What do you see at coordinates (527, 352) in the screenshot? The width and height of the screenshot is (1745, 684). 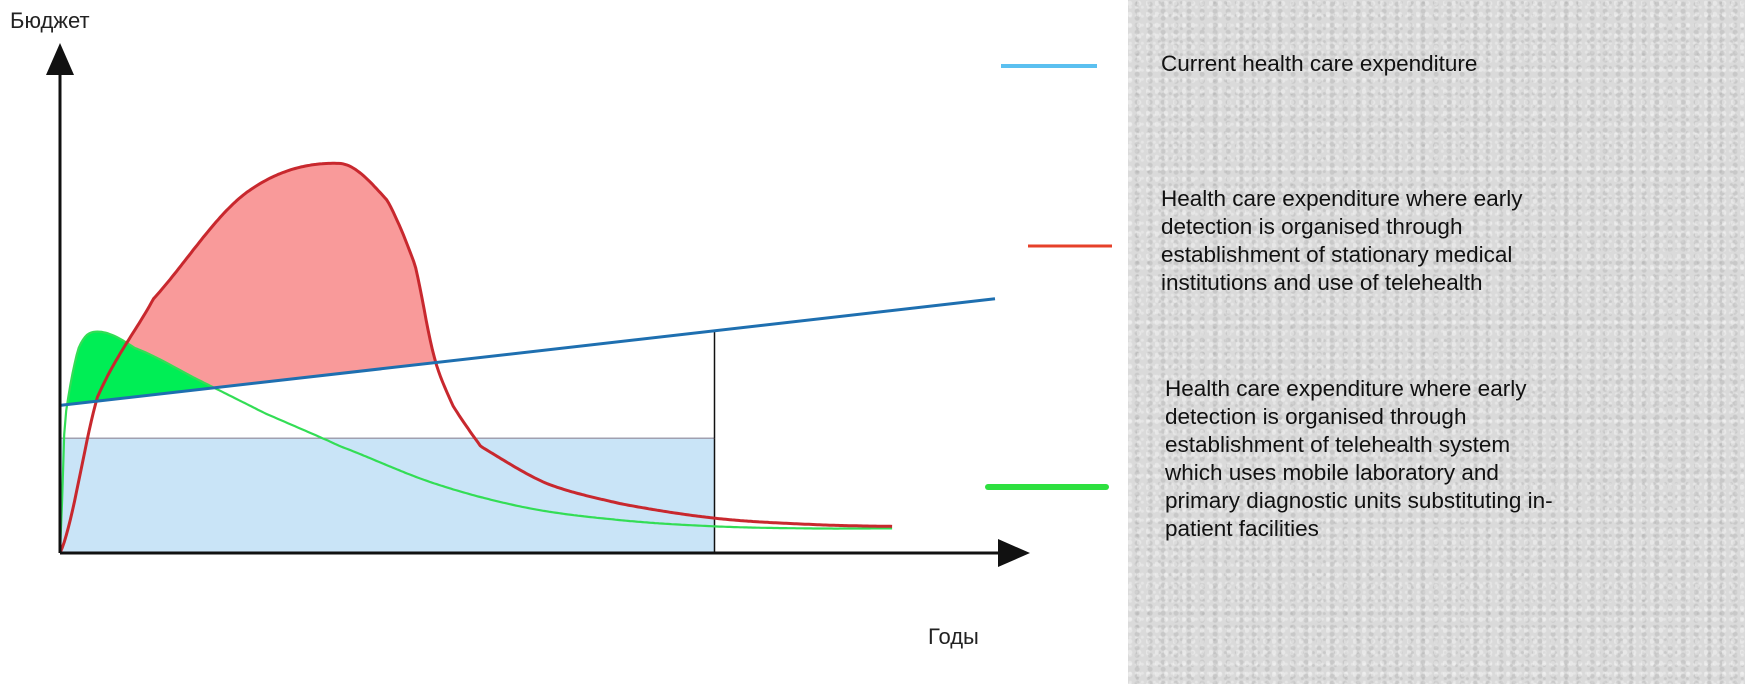 I see `series-line-current` at bounding box center [527, 352].